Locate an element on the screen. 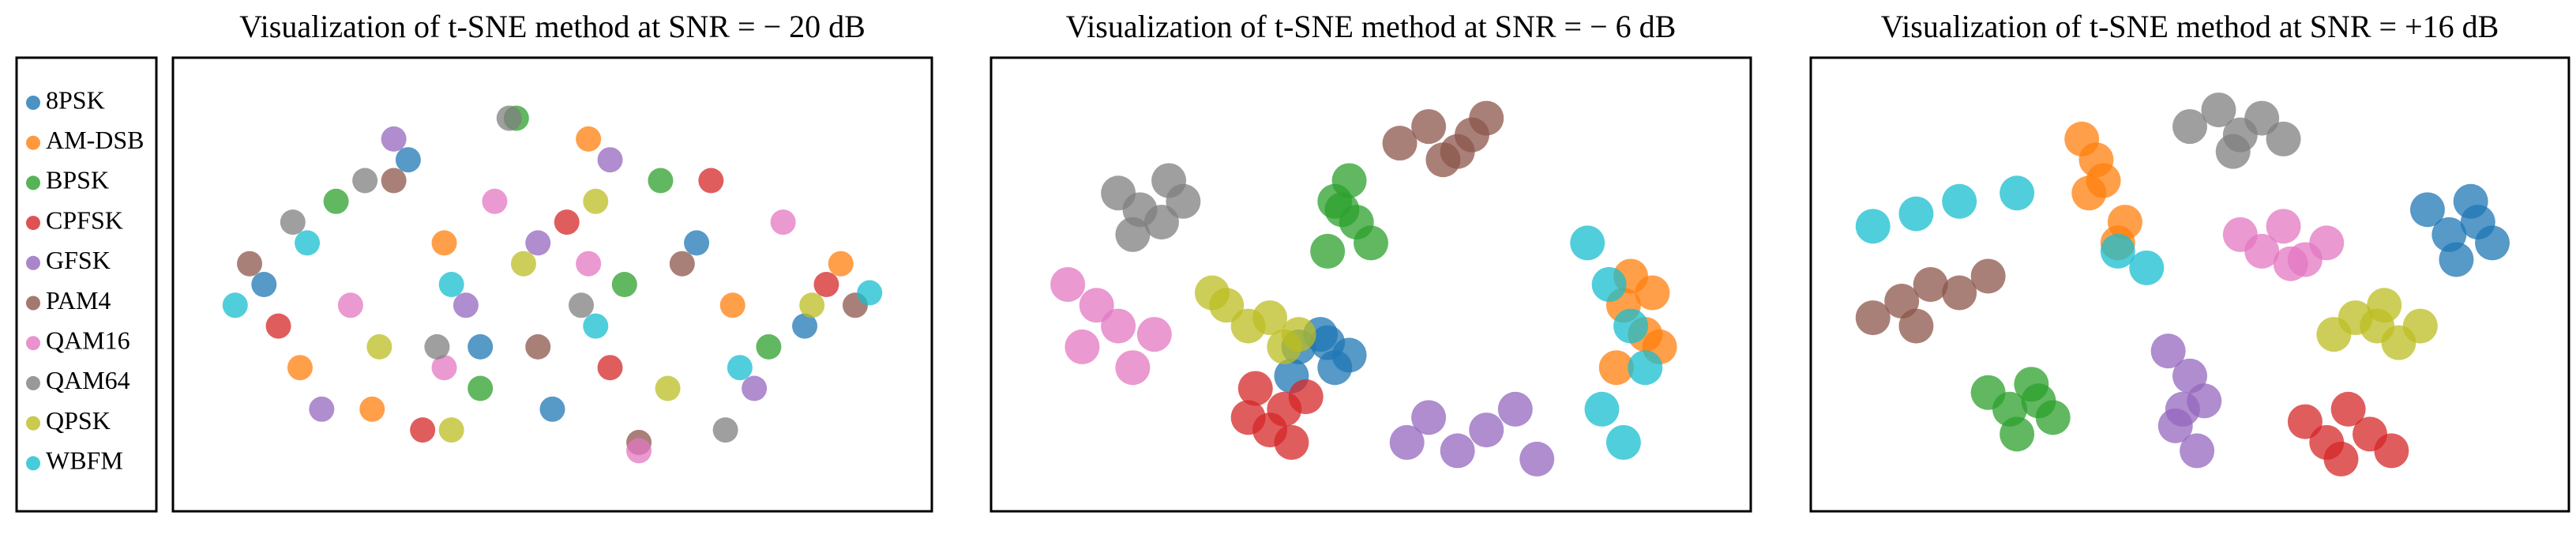 This screenshot has width=2576, height=535. legend-label: GFSK is located at coordinates (78, 260).